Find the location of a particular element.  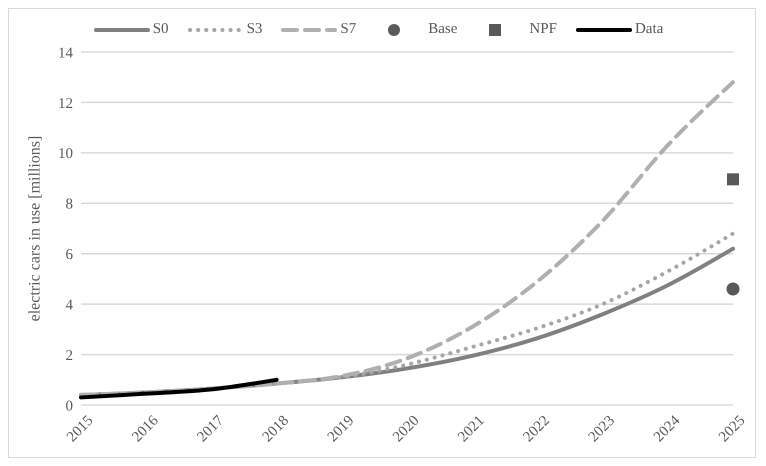

y-tick-label: 2 is located at coordinates (69, 356).